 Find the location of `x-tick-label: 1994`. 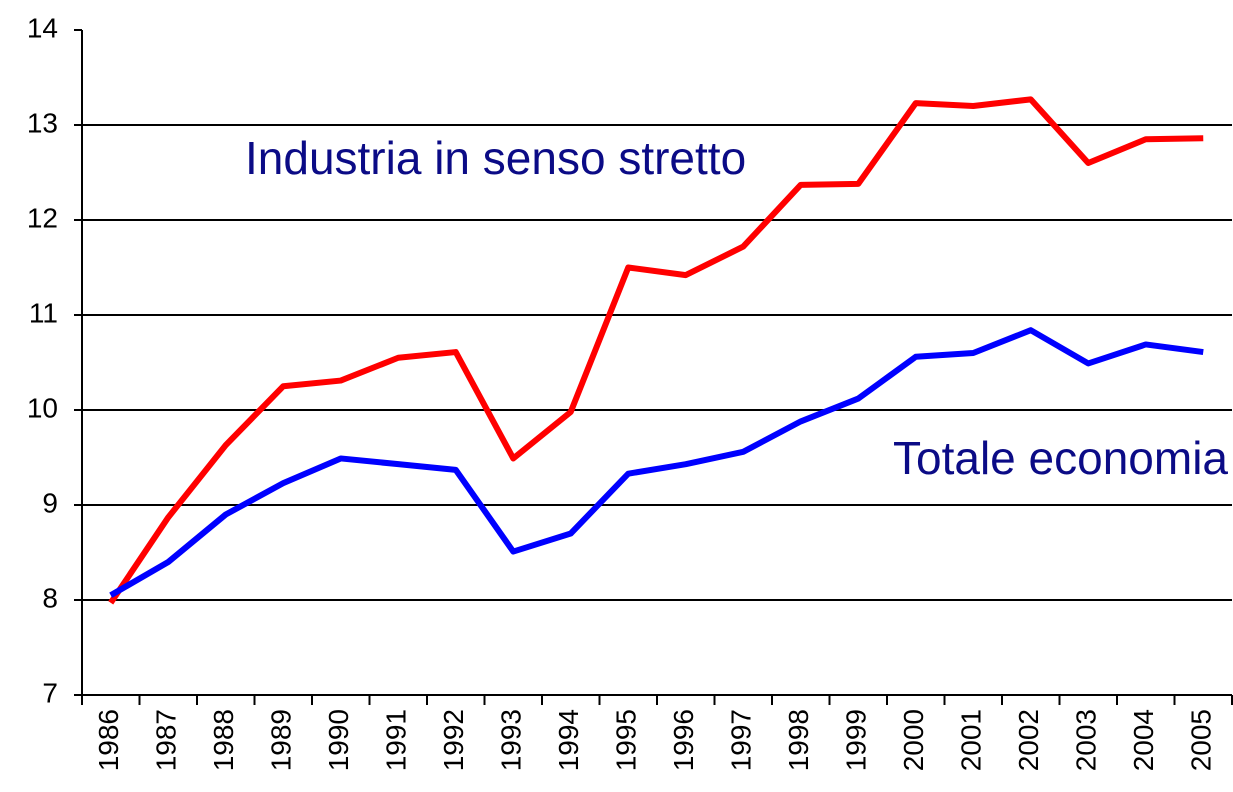

x-tick-label: 1994 is located at coordinates (568, 740).